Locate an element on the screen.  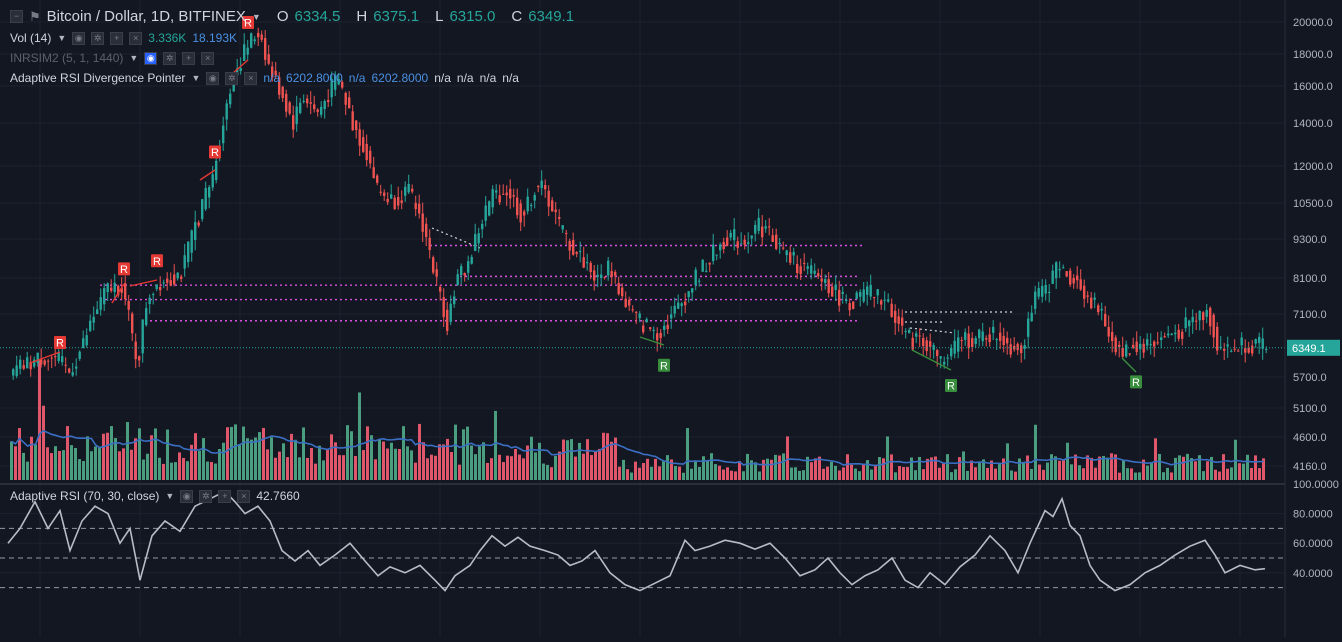
collapse-icon: − is located at coordinates (16, 16).